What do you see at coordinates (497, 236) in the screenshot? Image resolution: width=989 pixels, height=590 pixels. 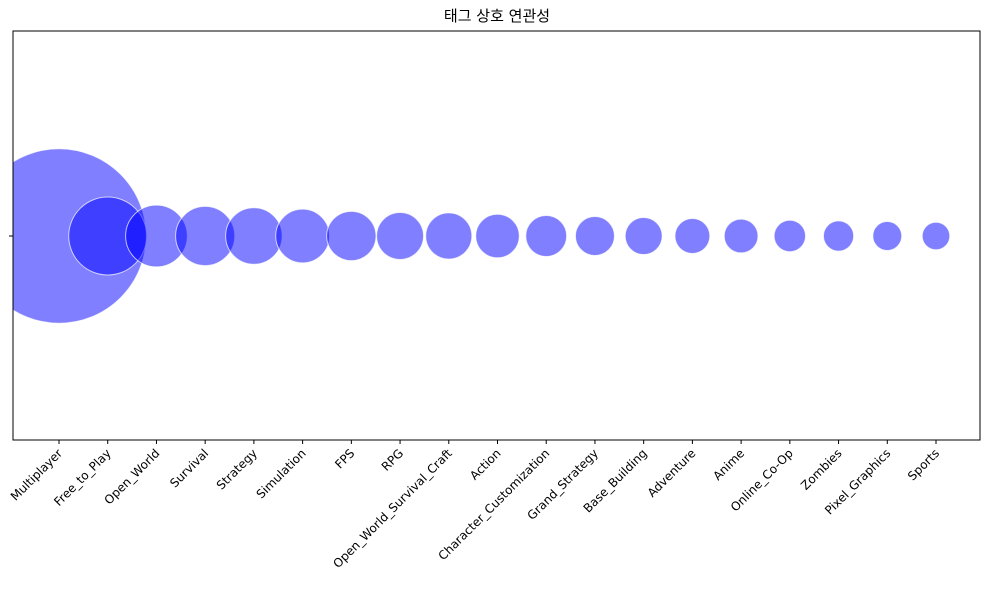 I see `bubble-action` at bounding box center [497, 236].